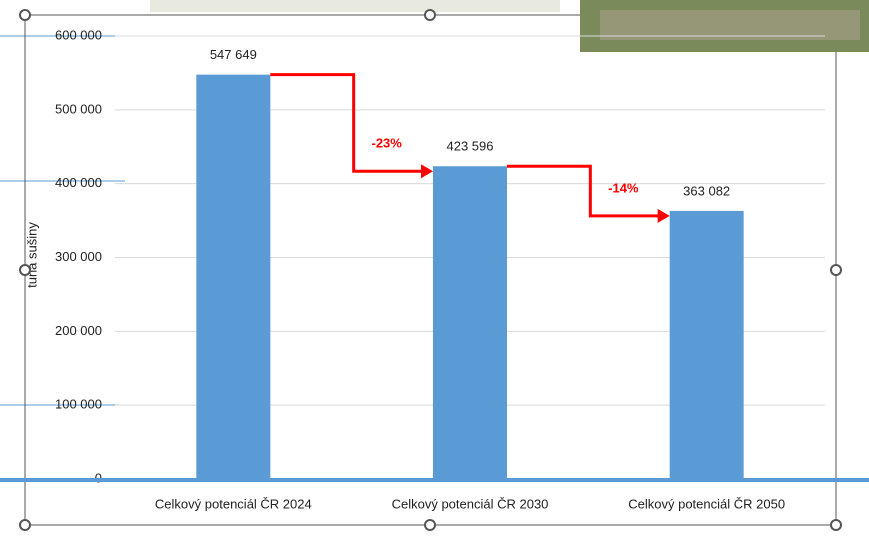 The image size is (869, 536). Describe the element at coordinates (355, 6) in the screenshot. I see `background-image` at that location.